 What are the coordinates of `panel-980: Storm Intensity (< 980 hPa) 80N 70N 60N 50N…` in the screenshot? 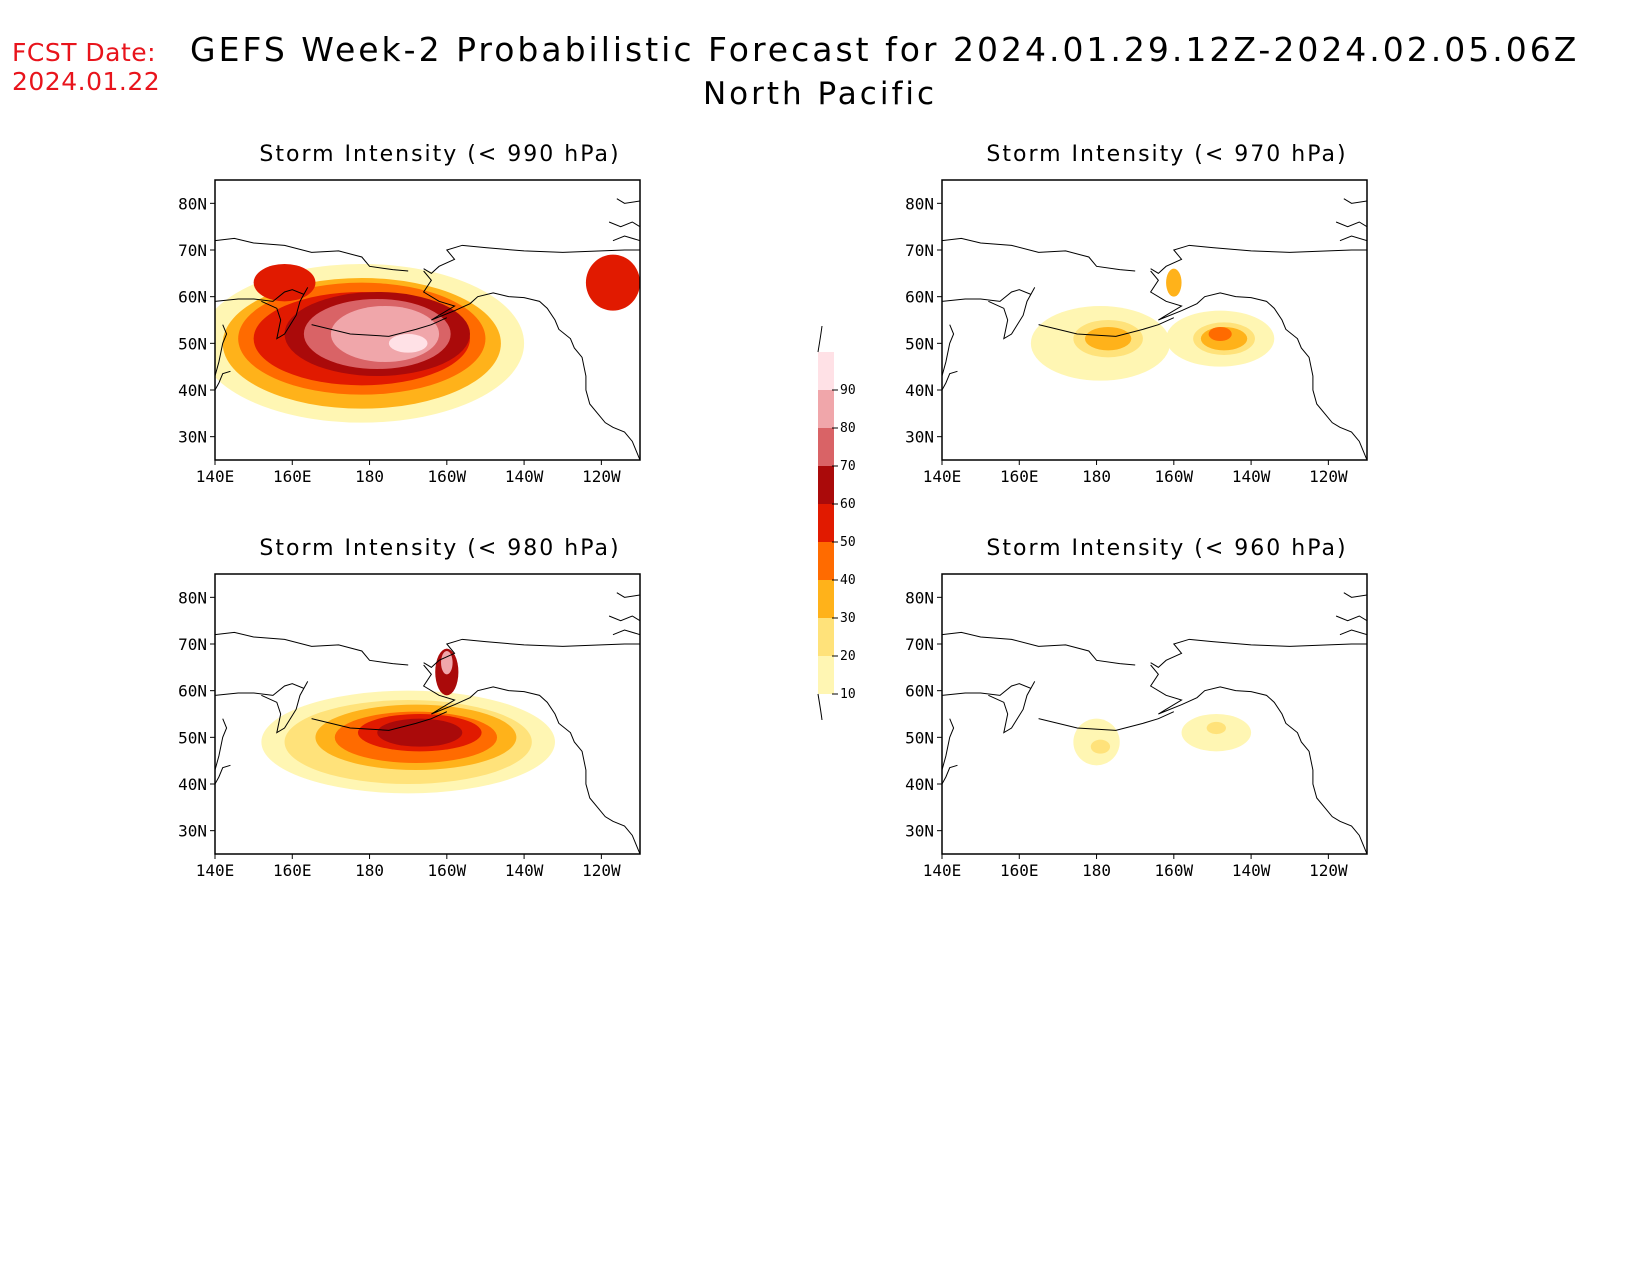 It's located at (440, 736).